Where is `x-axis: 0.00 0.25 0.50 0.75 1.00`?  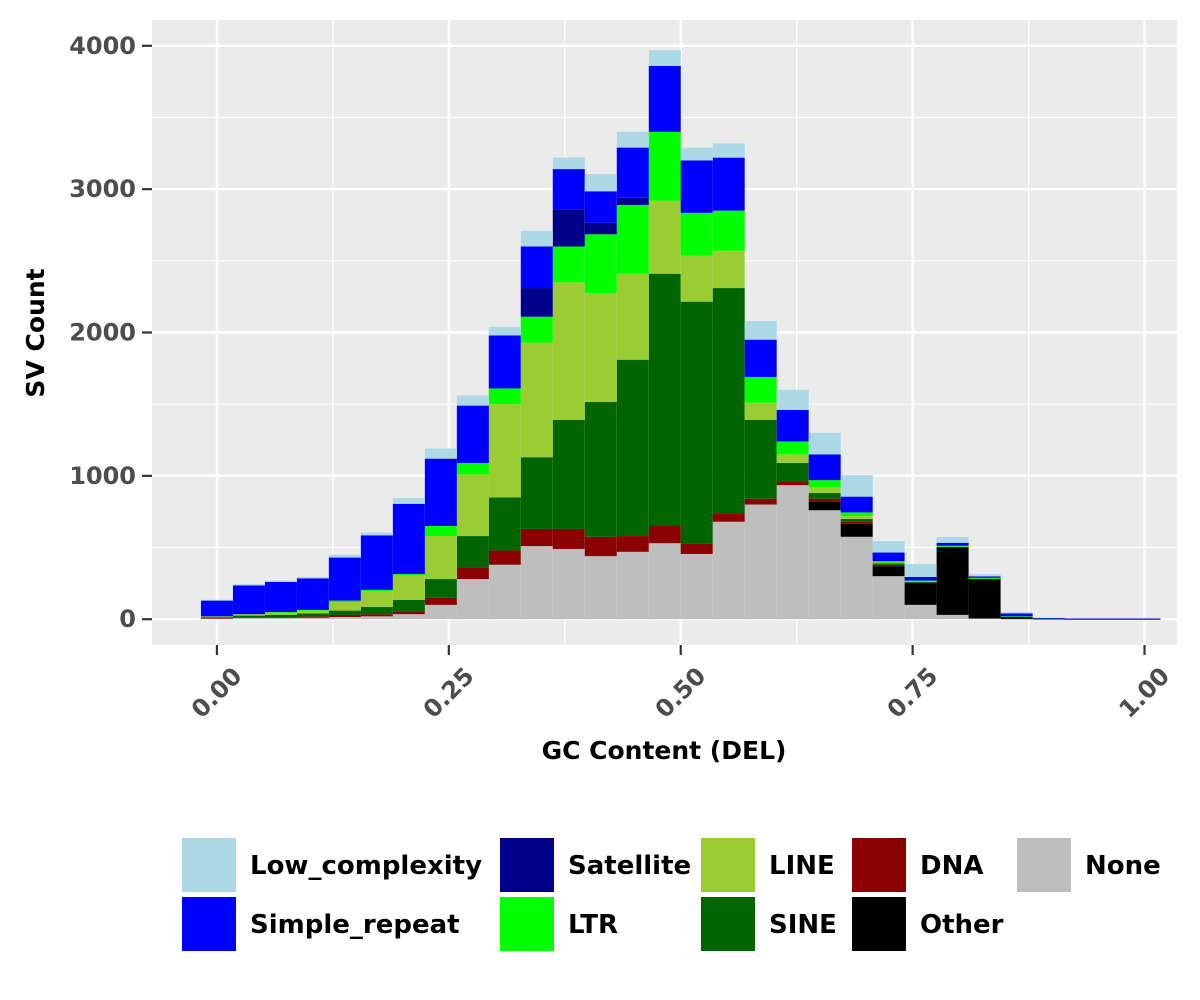 x-axis: 0.00 0.25 0.50 0.75 1.00 is located at coordinates (680, 684).